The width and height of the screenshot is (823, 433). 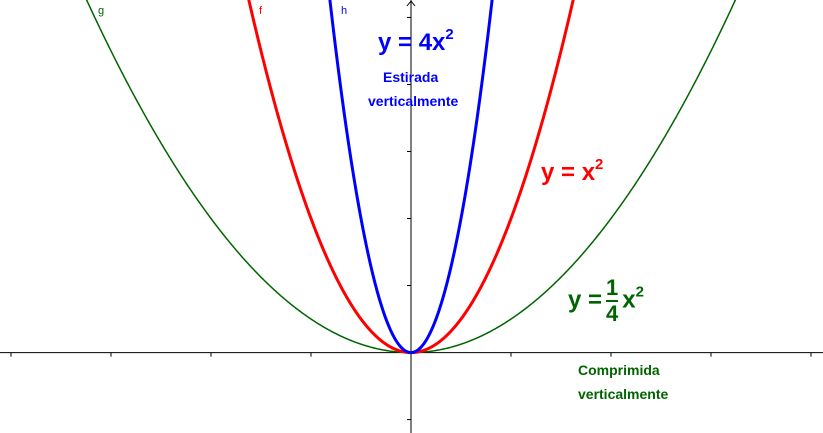 I want to click on compressed-label-1: Comprimida, so click(x=619, y=370).